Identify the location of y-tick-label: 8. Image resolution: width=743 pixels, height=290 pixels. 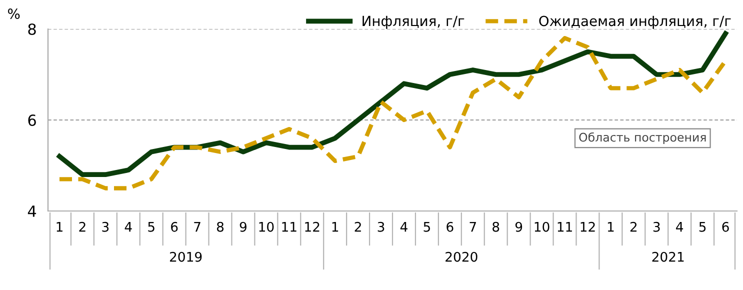
(32, 29).